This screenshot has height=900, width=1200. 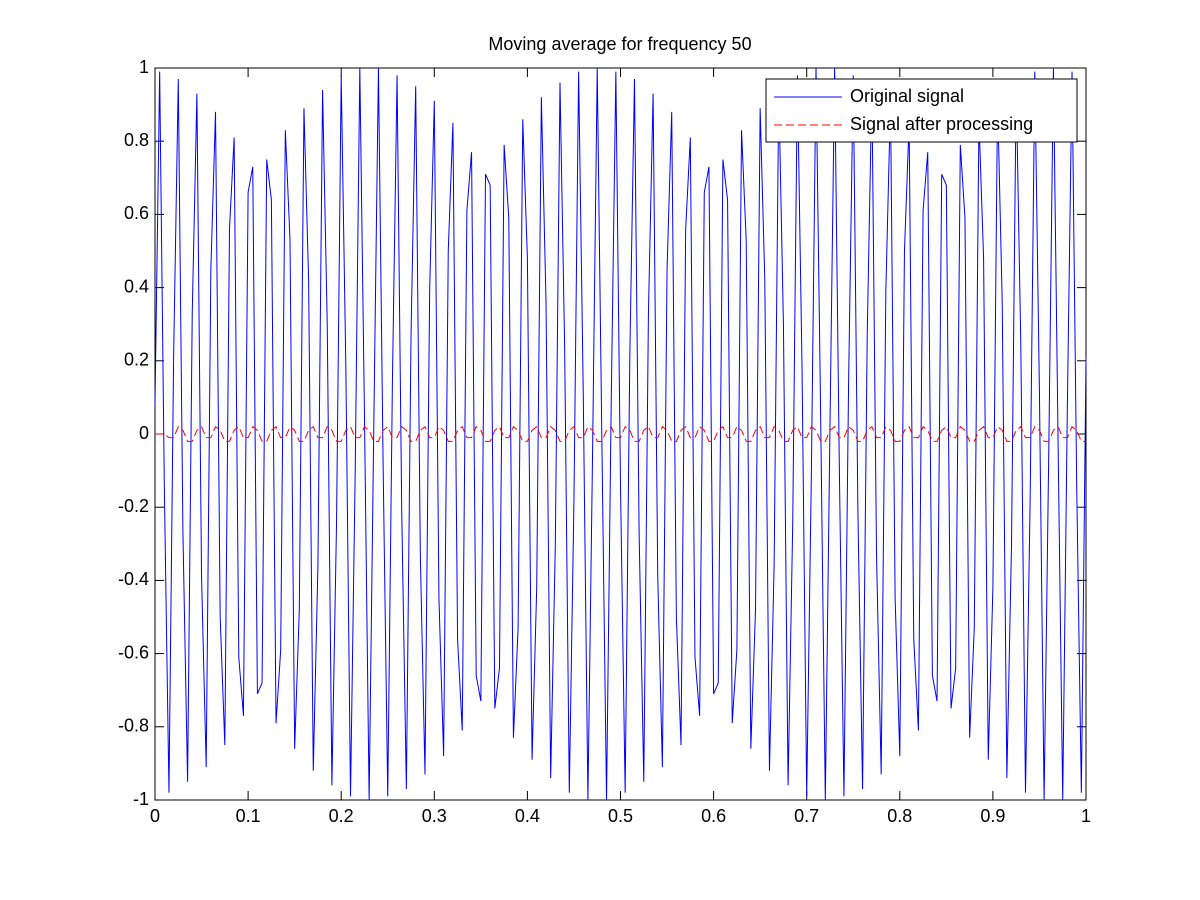 I want to click on x-tick-label: 0.3, so click(x=434, y=816).